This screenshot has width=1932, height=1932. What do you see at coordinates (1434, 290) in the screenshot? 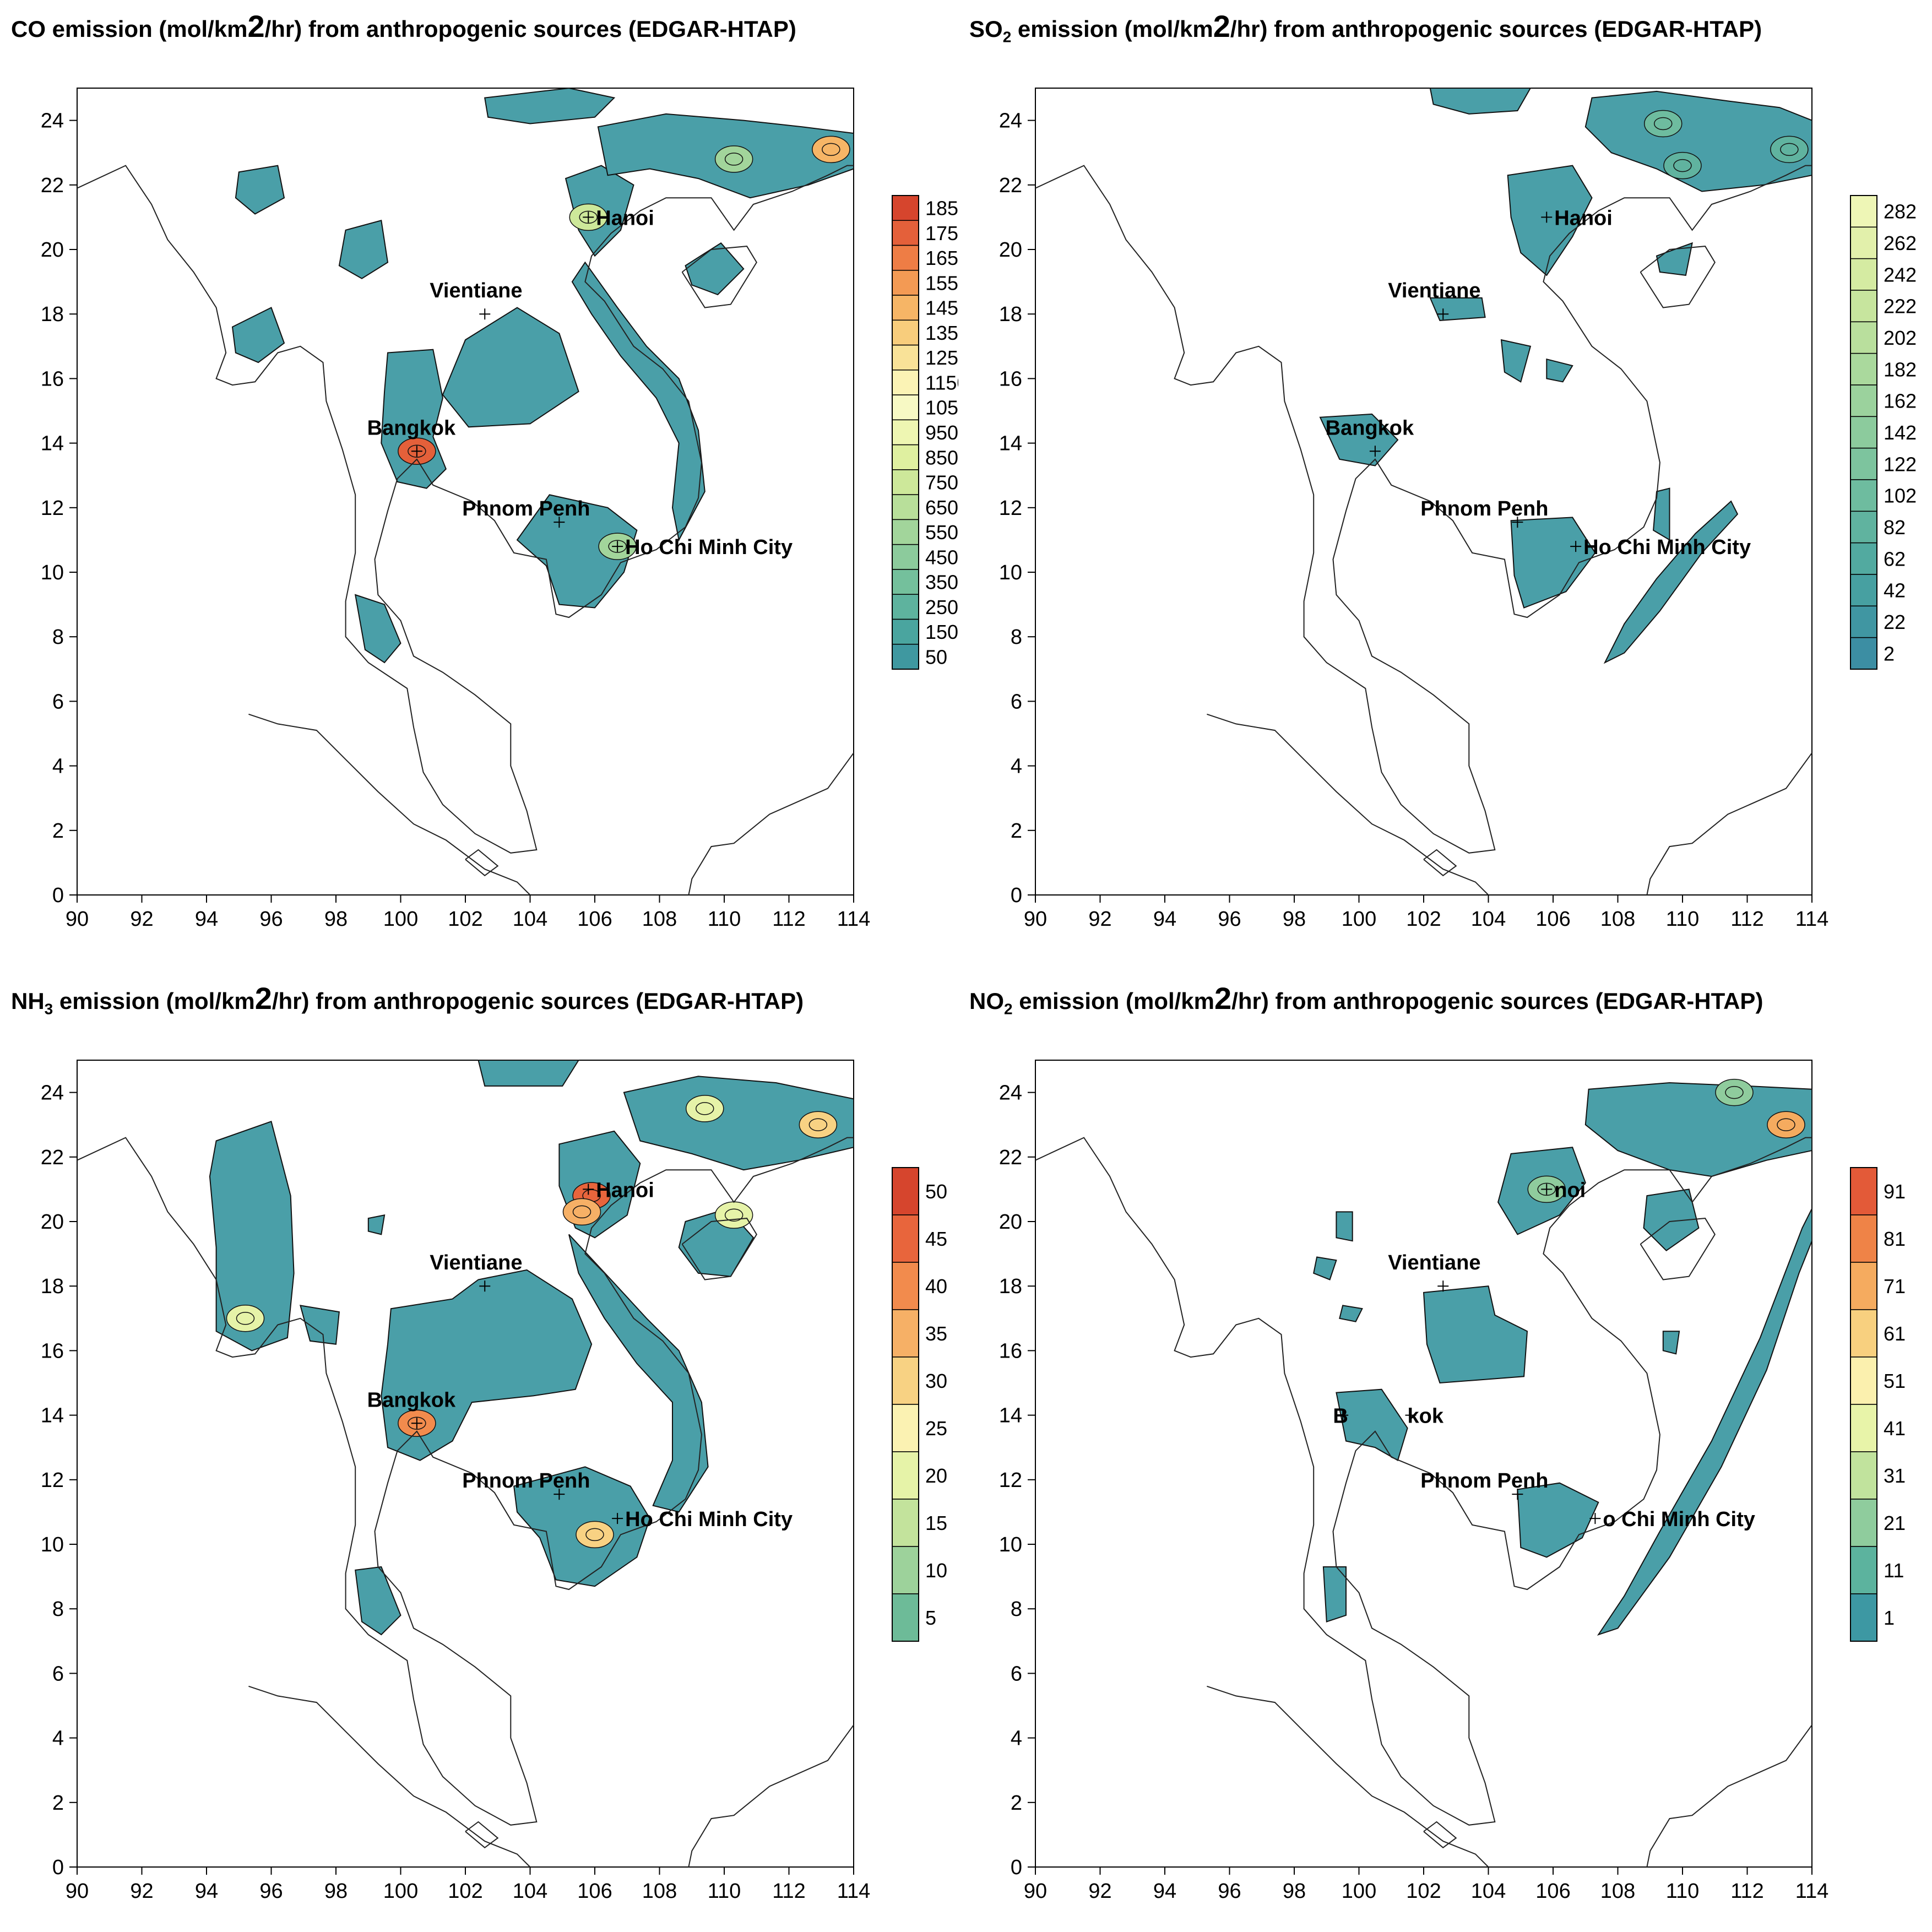
I see `city-label: Vientiane` at bounding box center [1434, 290].